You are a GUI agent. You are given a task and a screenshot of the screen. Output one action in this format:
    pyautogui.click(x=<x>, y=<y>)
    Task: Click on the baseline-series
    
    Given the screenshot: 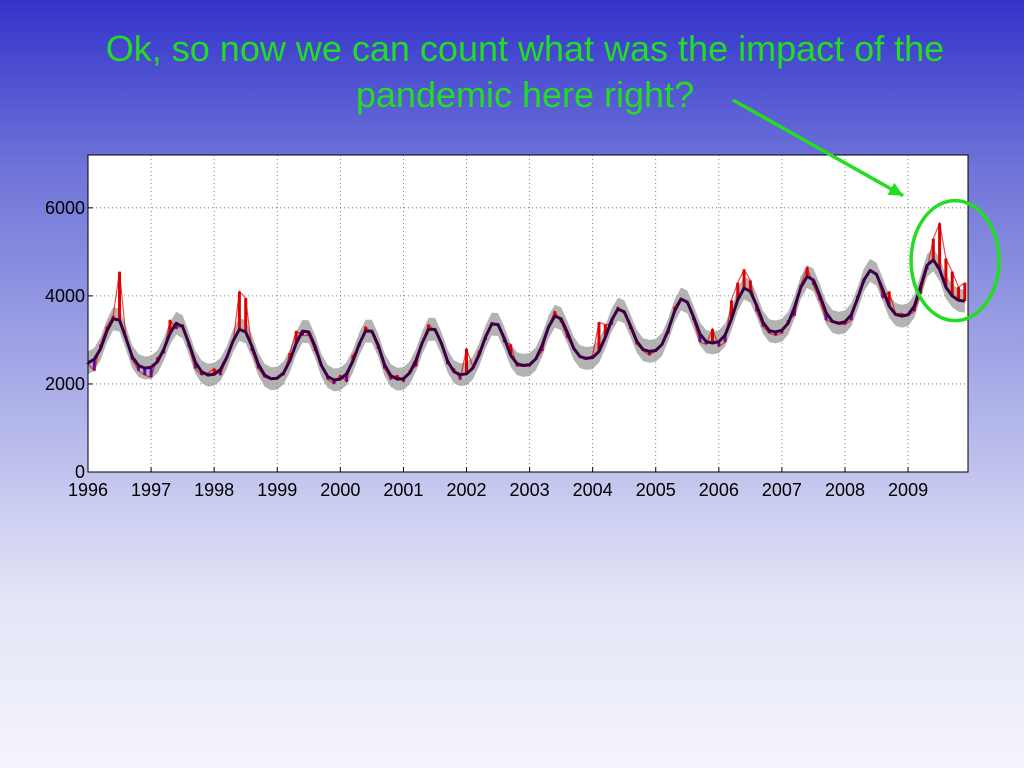 What is the action you would take?
    pyautogui.click(x=526, y=320)
    